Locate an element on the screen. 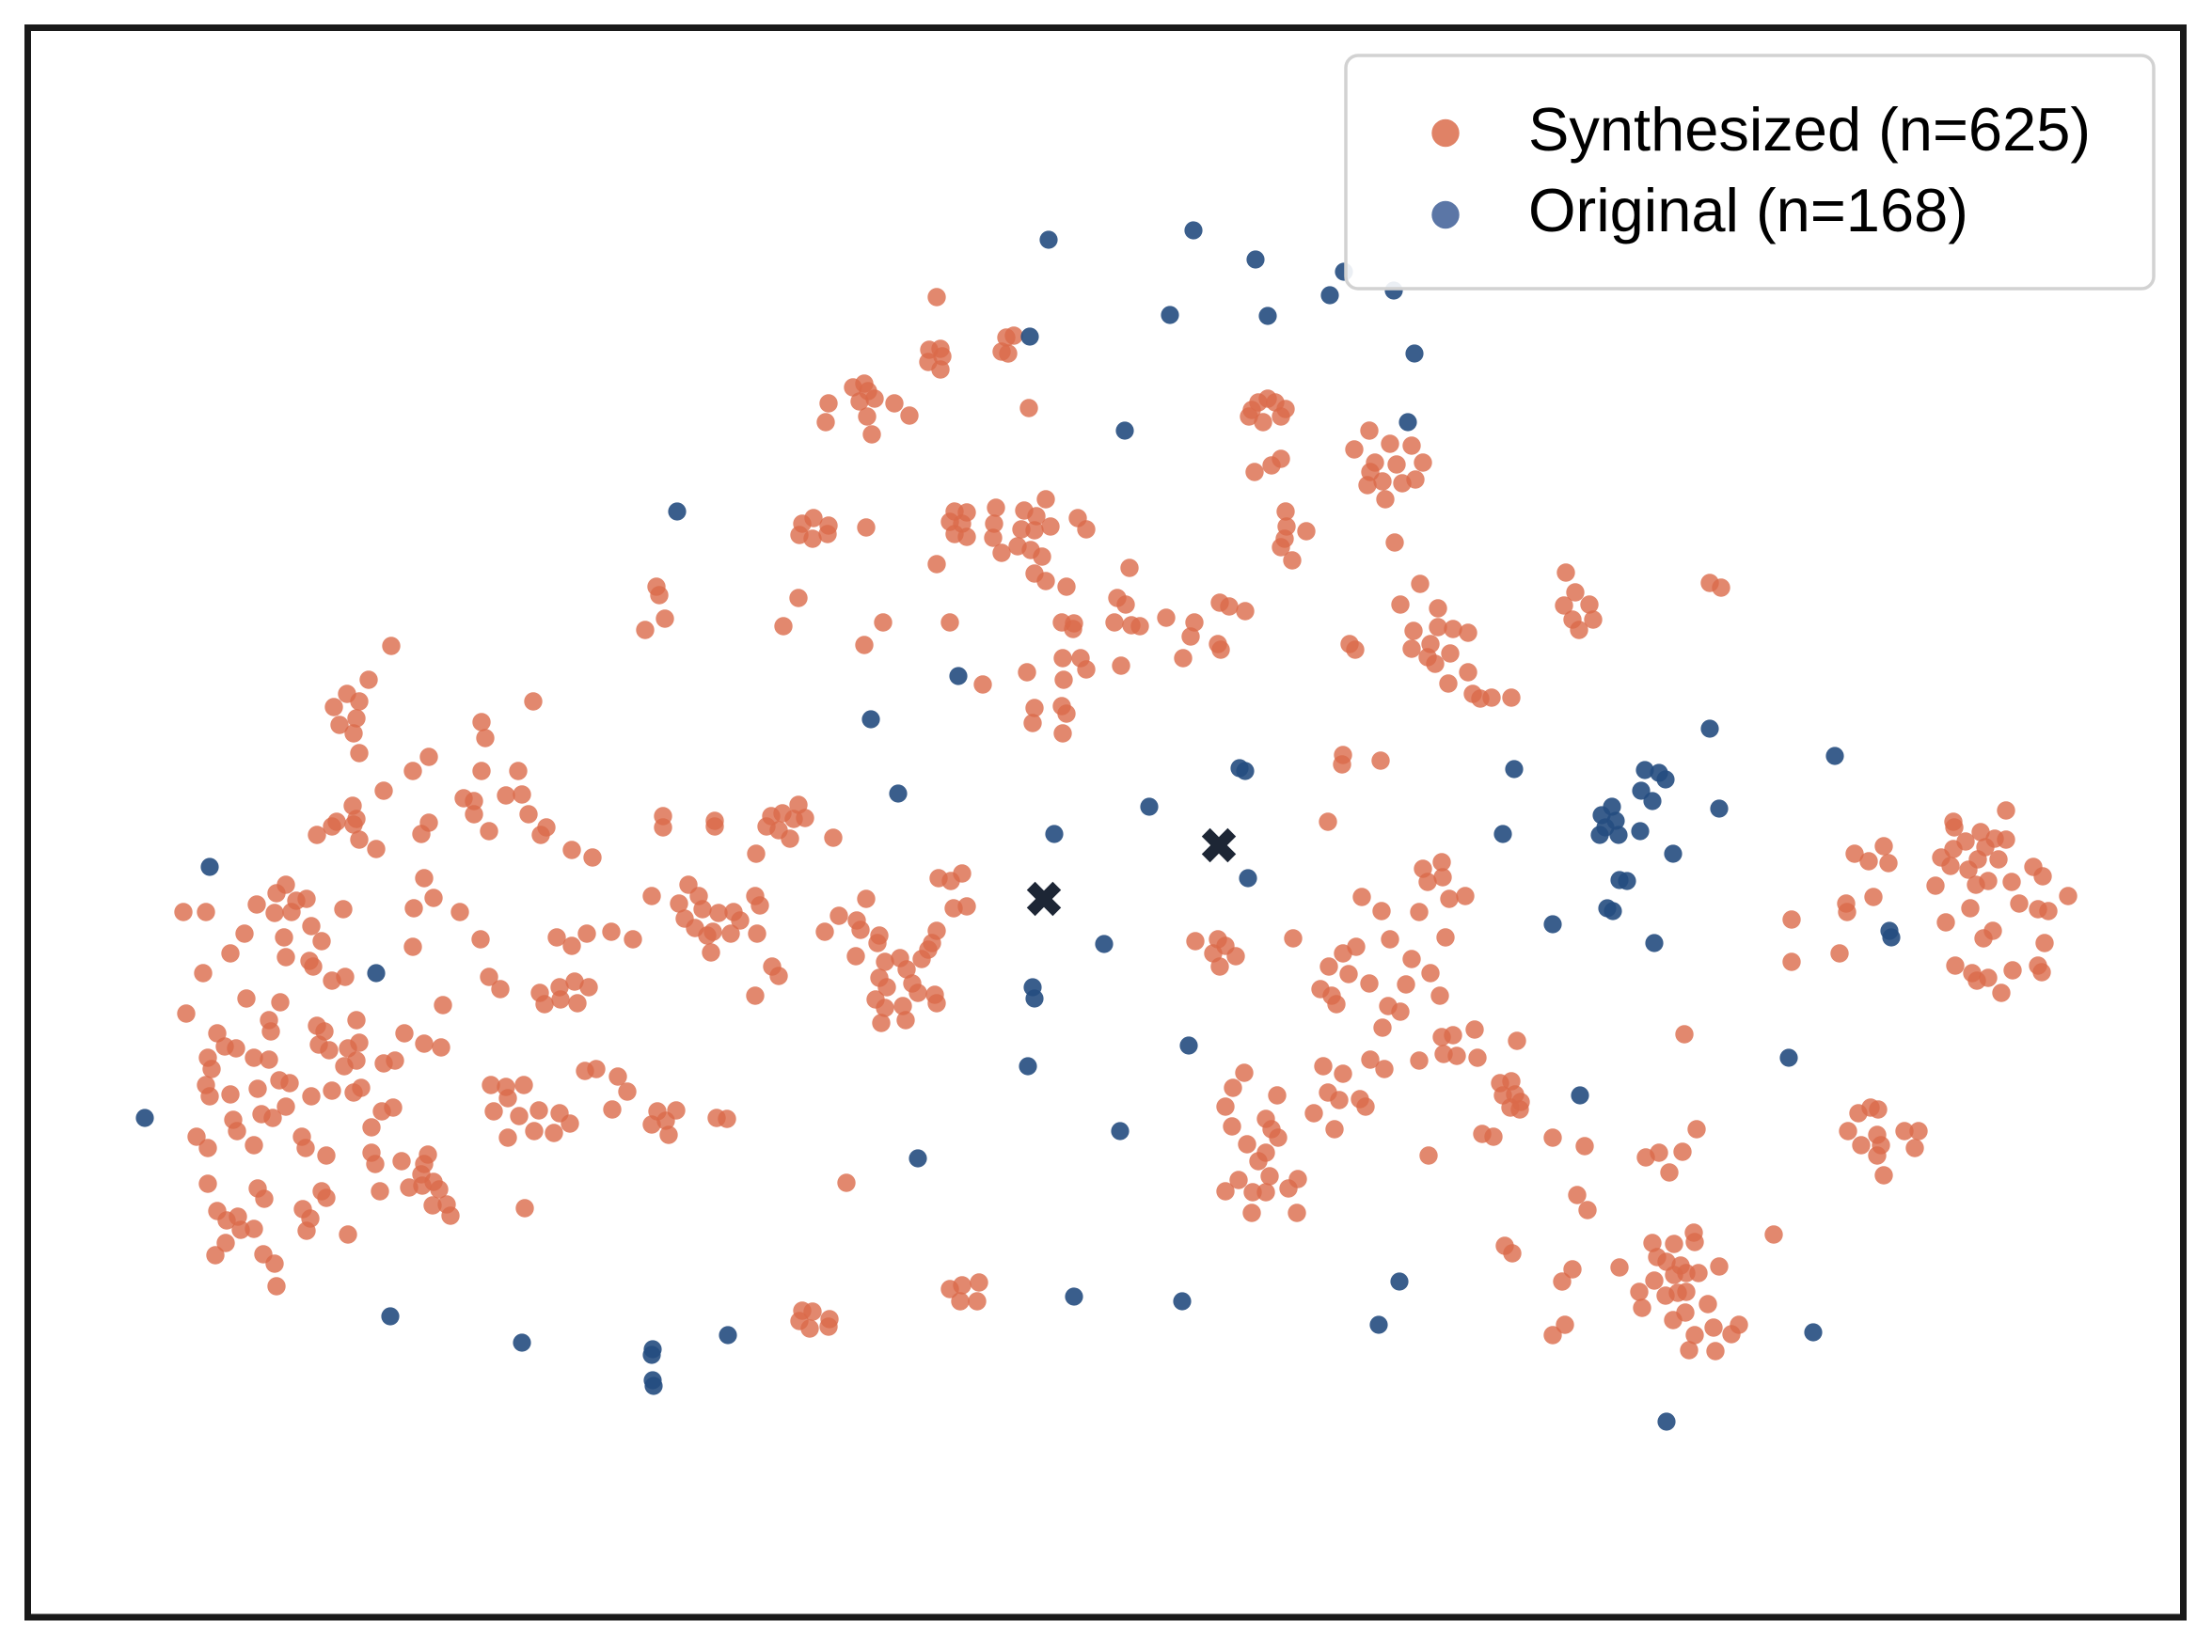 The image size is (2212, 1652). svg-text: Original (n=168) is located at coordinates (1748, 210).